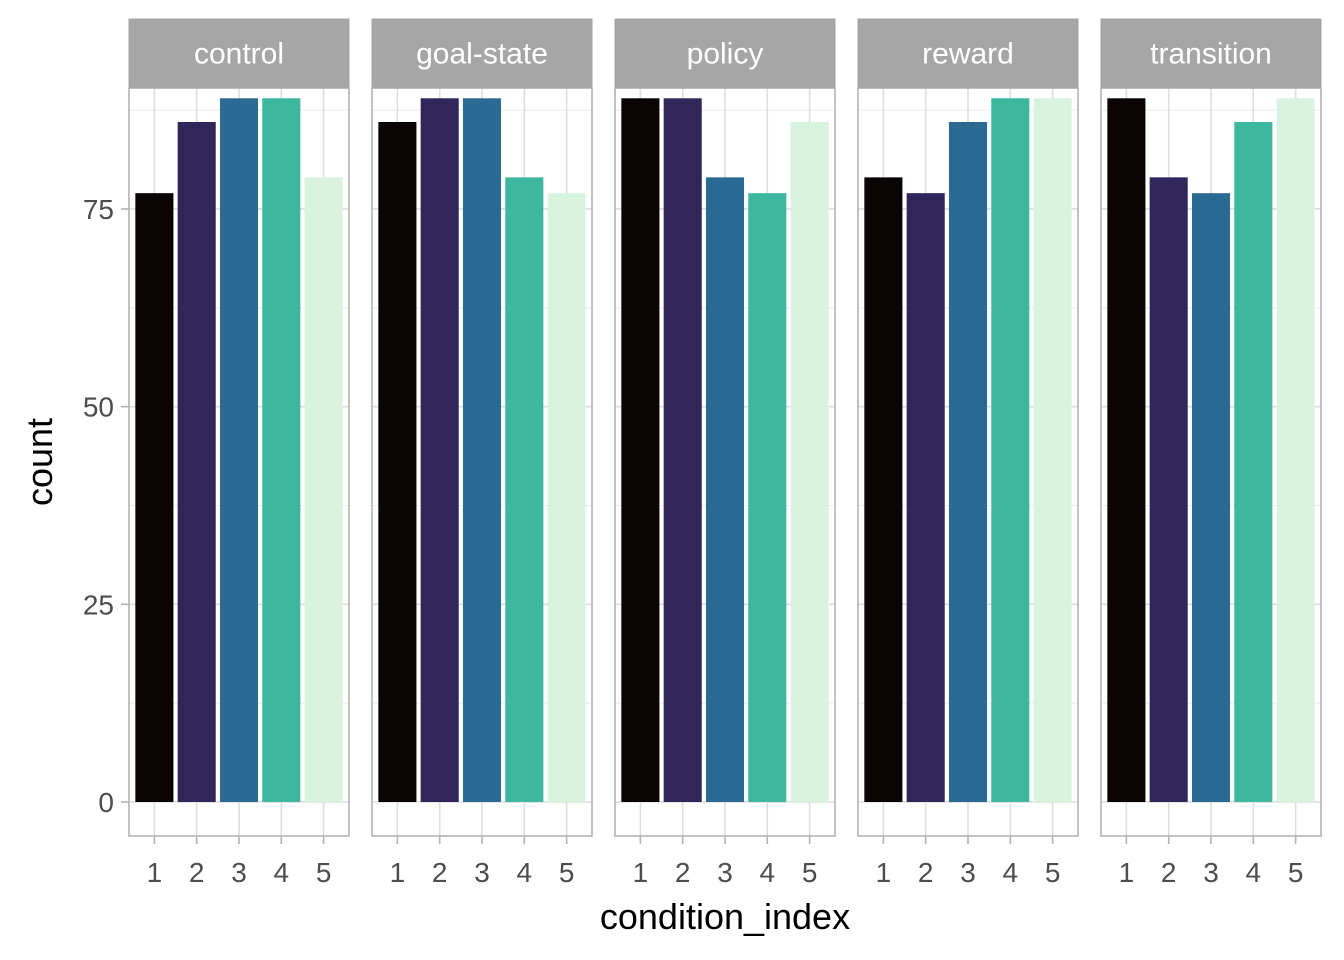  Describe the element at coordinates (98, 407) in the screenshot. I see `y-tick-label: 50` at that location.